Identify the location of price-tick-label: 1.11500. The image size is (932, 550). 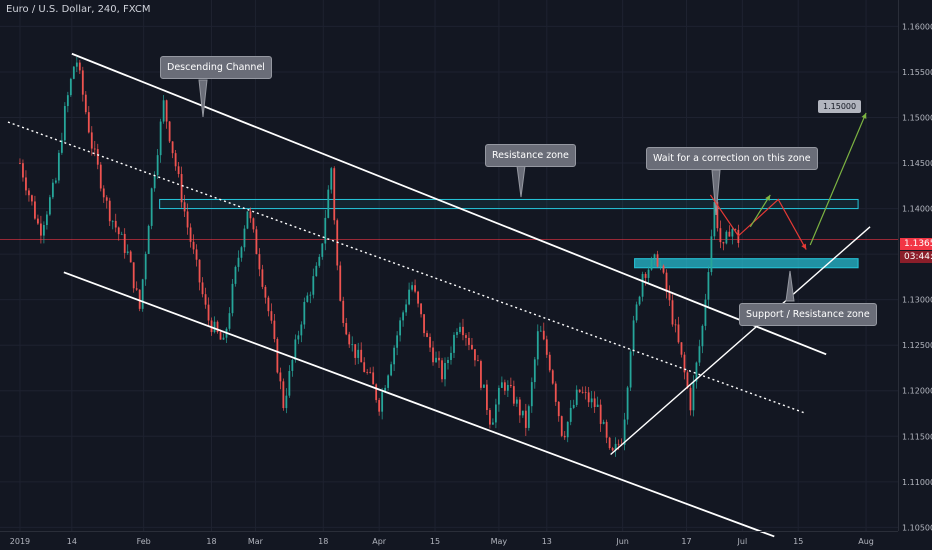
(917, 436).